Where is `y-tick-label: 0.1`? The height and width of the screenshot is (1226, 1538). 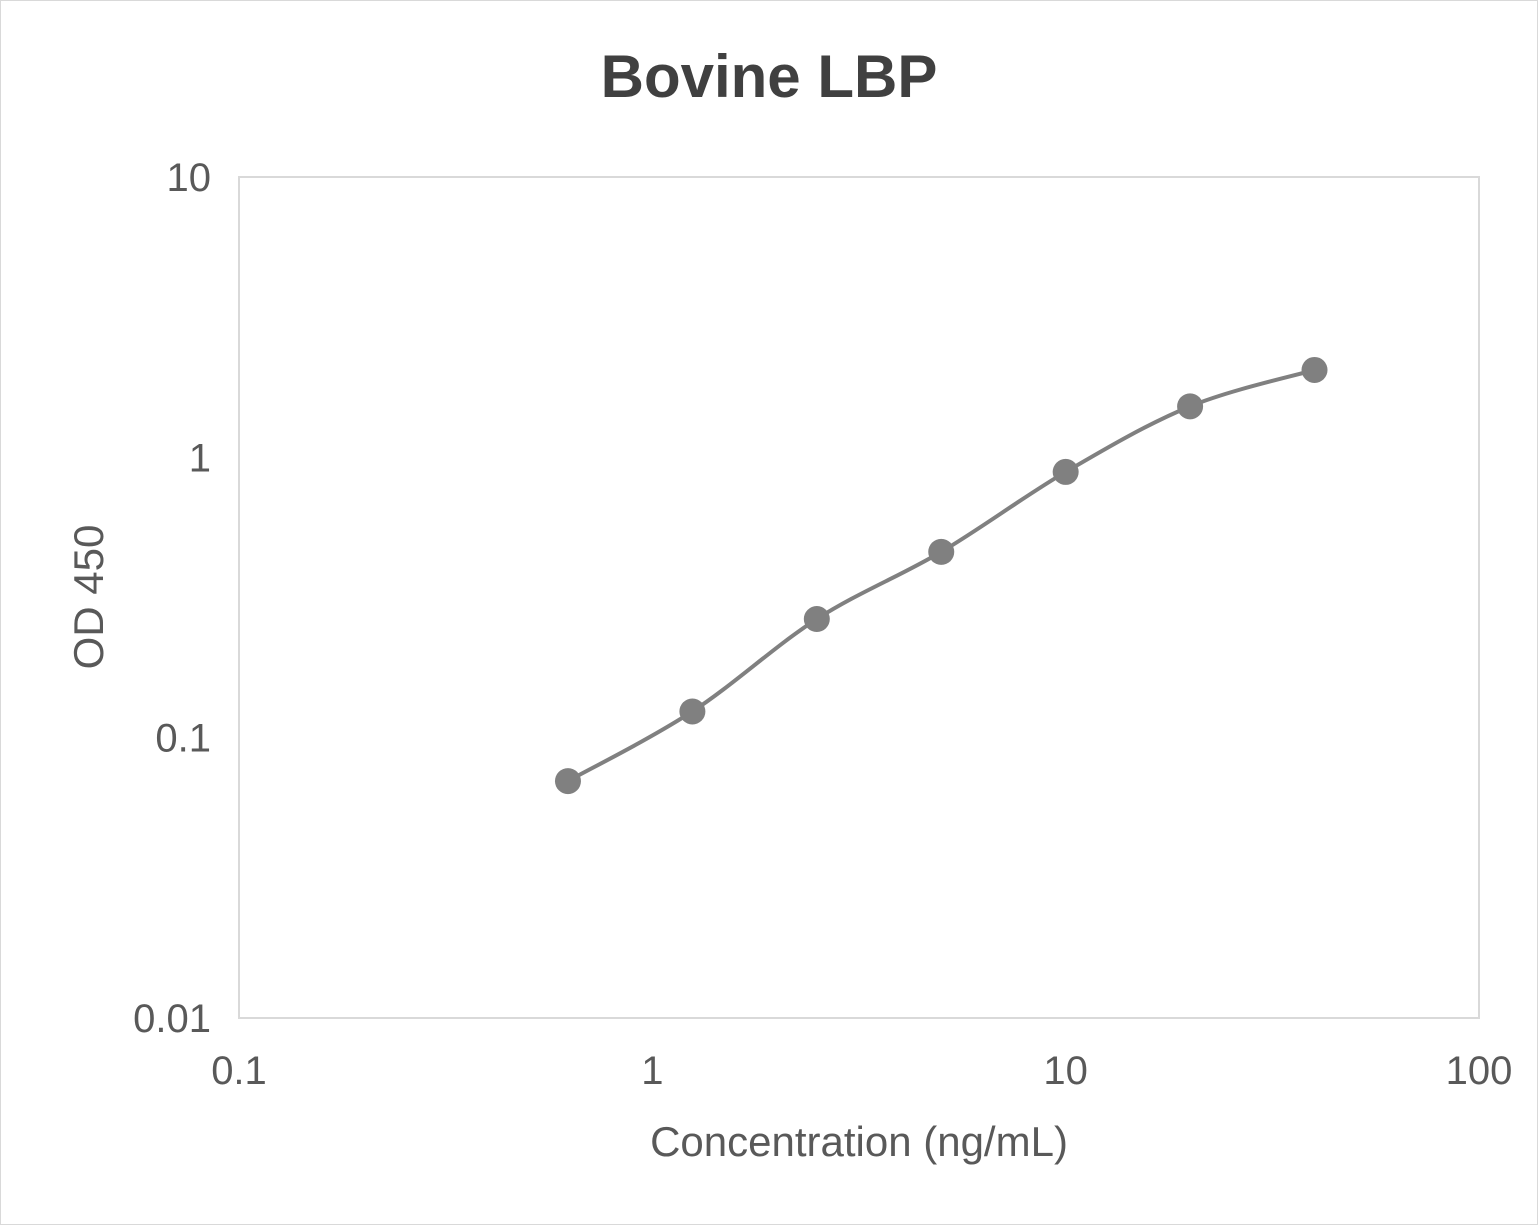
y-tick-label: 0.1 is located at coordinates (183, 739).